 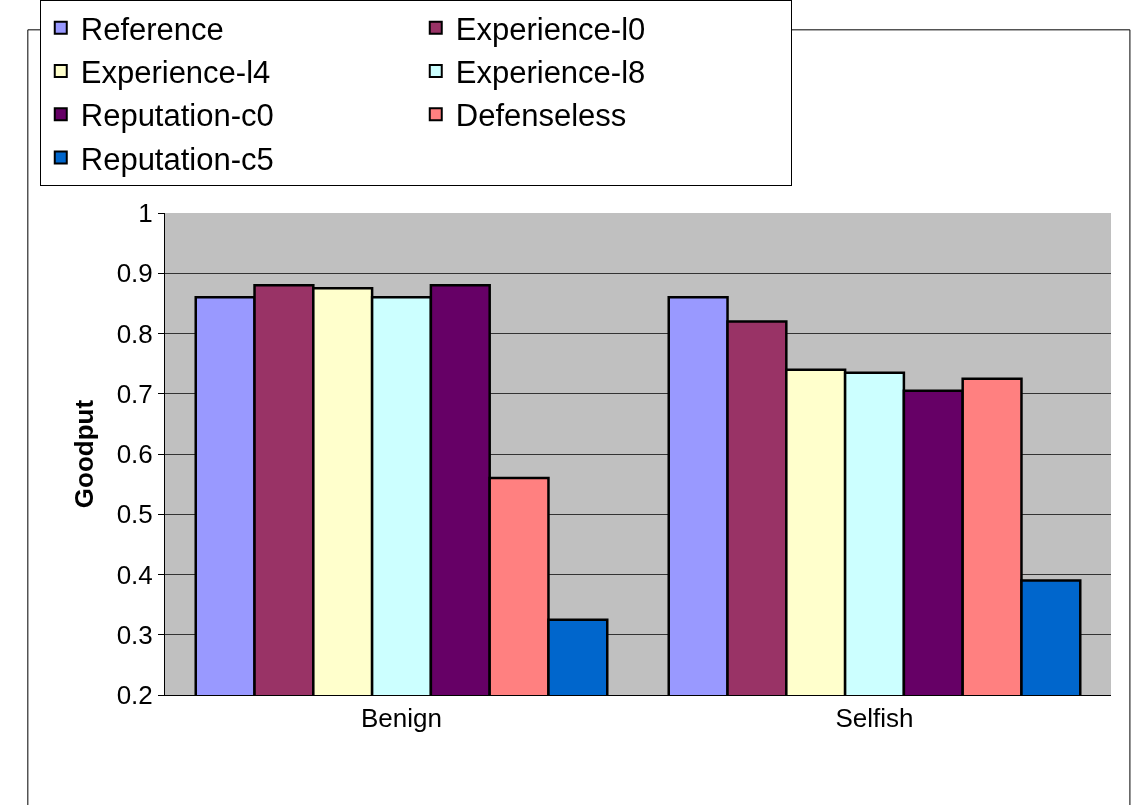 What do you see at coordinates (541, 116) in the screenshot?
I see `legend-label: Defenseless` at bounding box center [541, 116].